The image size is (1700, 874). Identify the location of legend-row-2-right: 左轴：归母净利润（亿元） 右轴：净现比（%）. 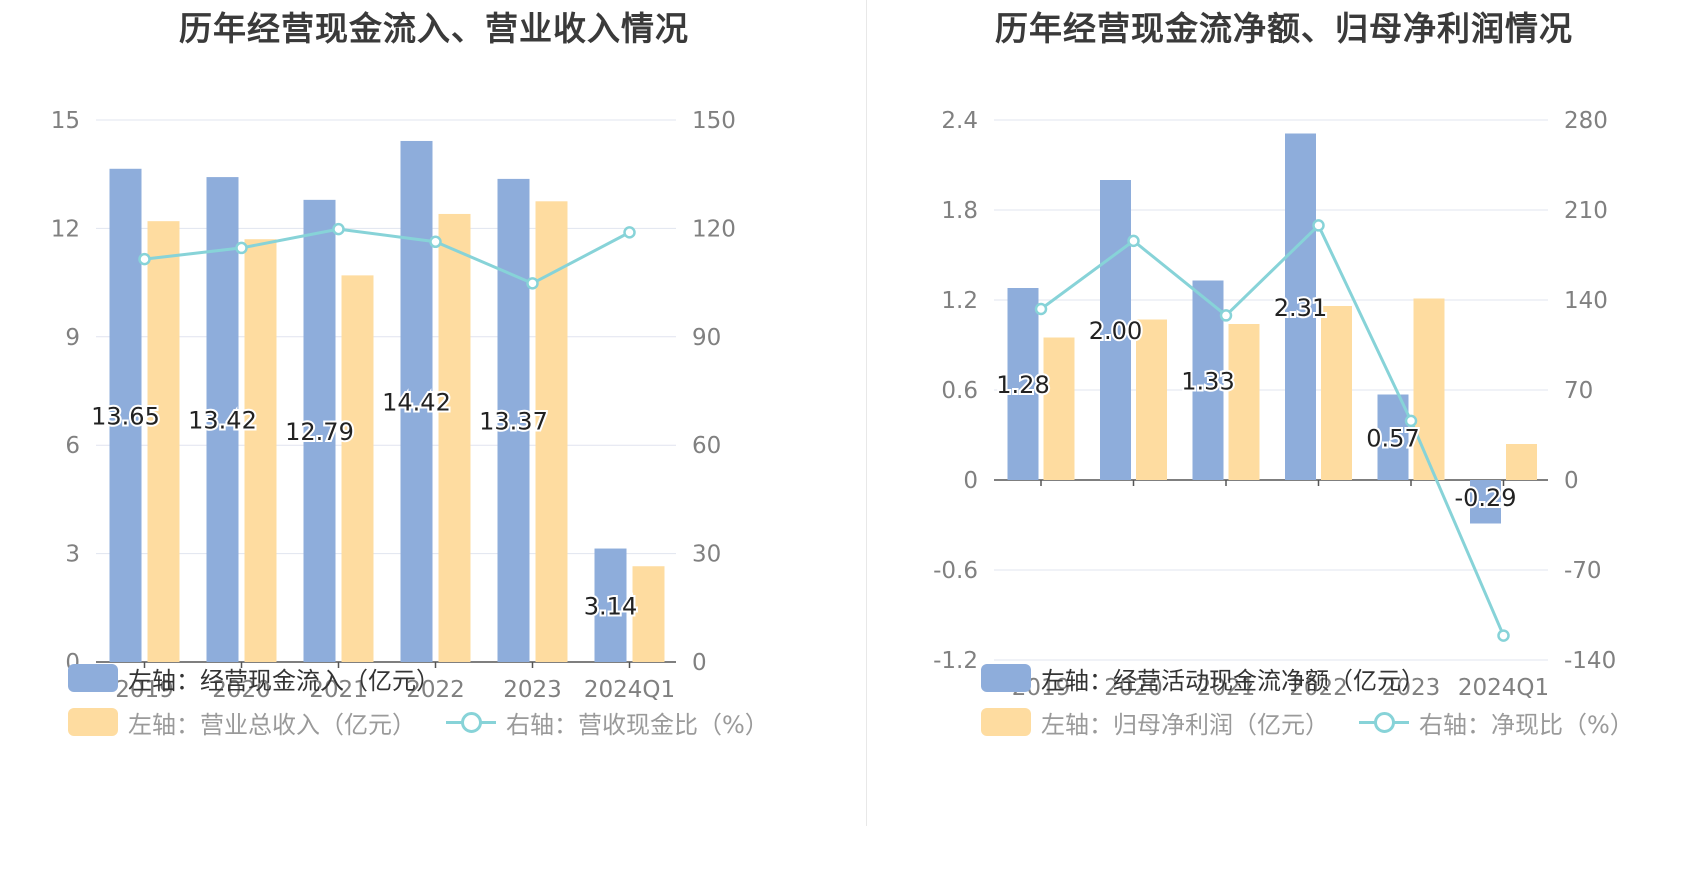
(1322, 722).